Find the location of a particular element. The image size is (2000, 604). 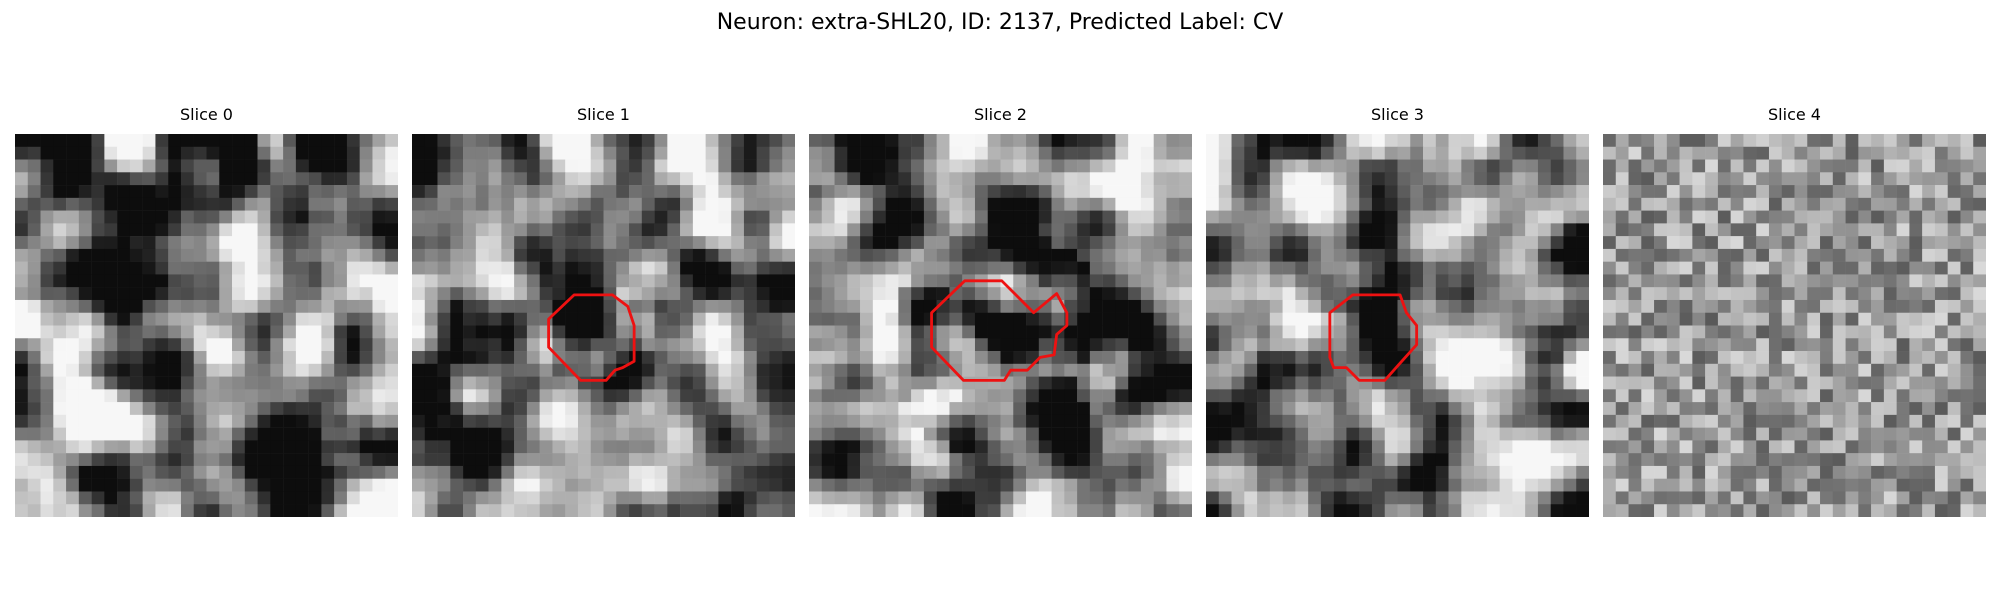

slice-image is located at coordinates (603, 325).